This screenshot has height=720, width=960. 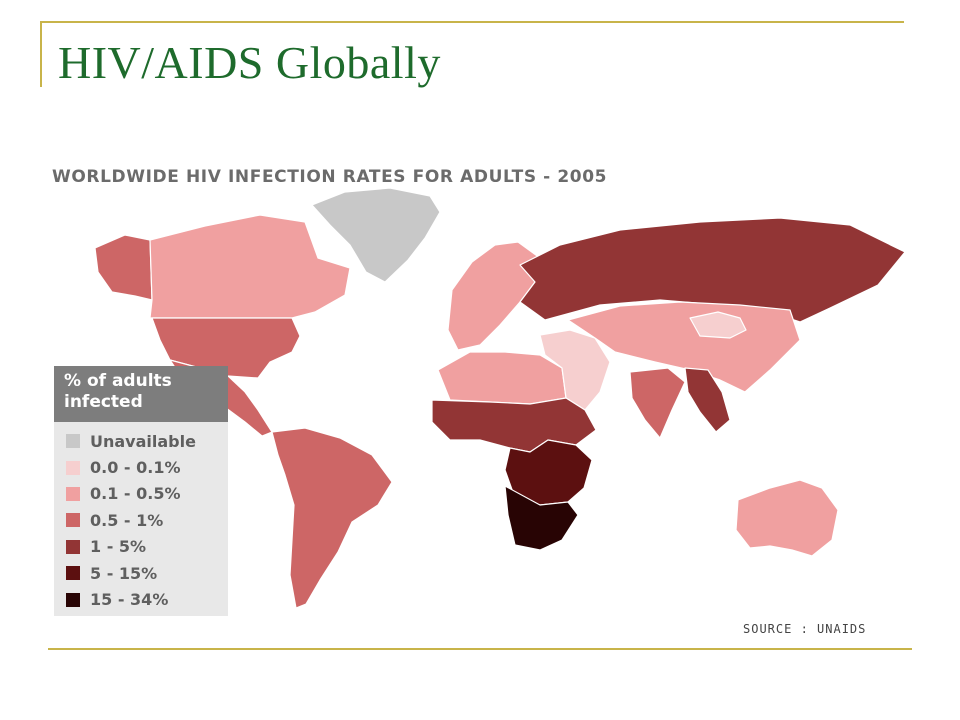 I want to click on legend-item: 0.0 - 0.1%, so click(x=147, y=467).